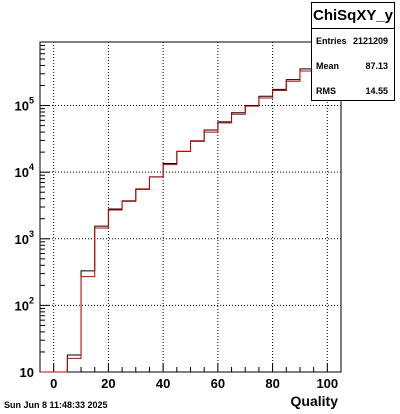 The image size is (400, 414). Describe the element at coordinates (24, 238) in the screenshot. I see `y-tick-label: 10³` at that location.